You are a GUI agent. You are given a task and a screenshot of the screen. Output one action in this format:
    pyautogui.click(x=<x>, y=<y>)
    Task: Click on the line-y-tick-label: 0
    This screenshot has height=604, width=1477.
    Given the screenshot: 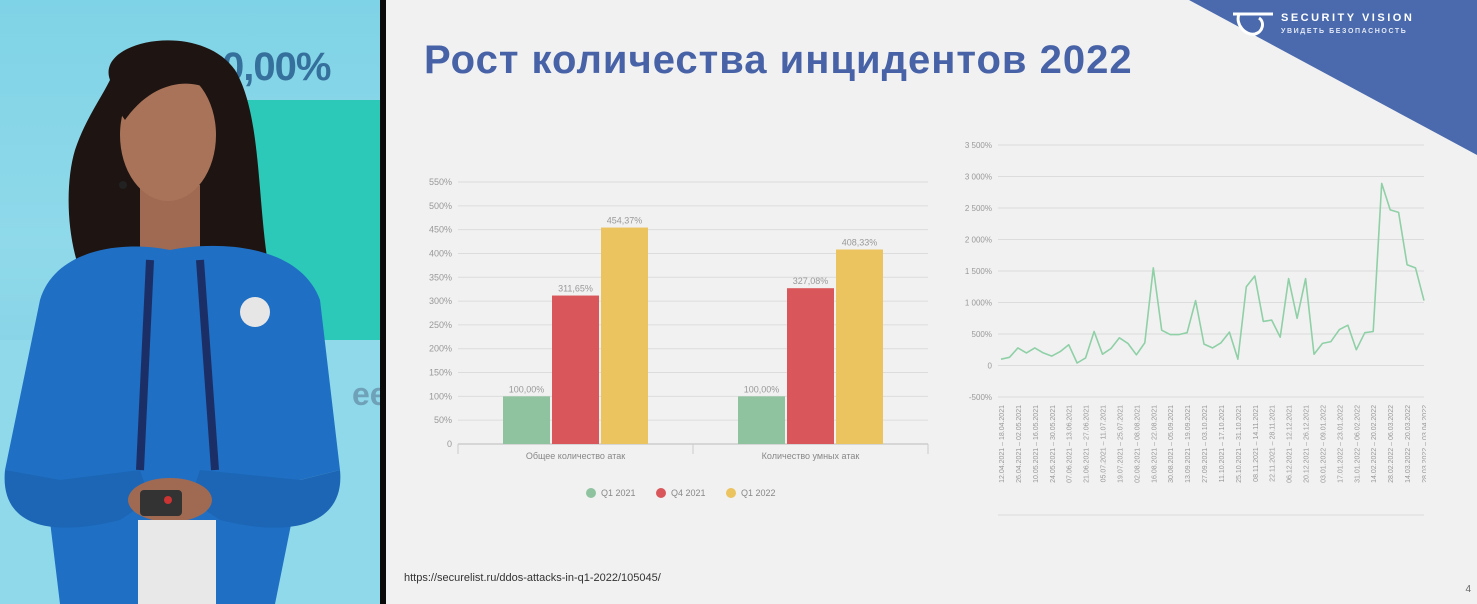 What is the action you would take?
    pyautogui.click(x=990, y=366)
    